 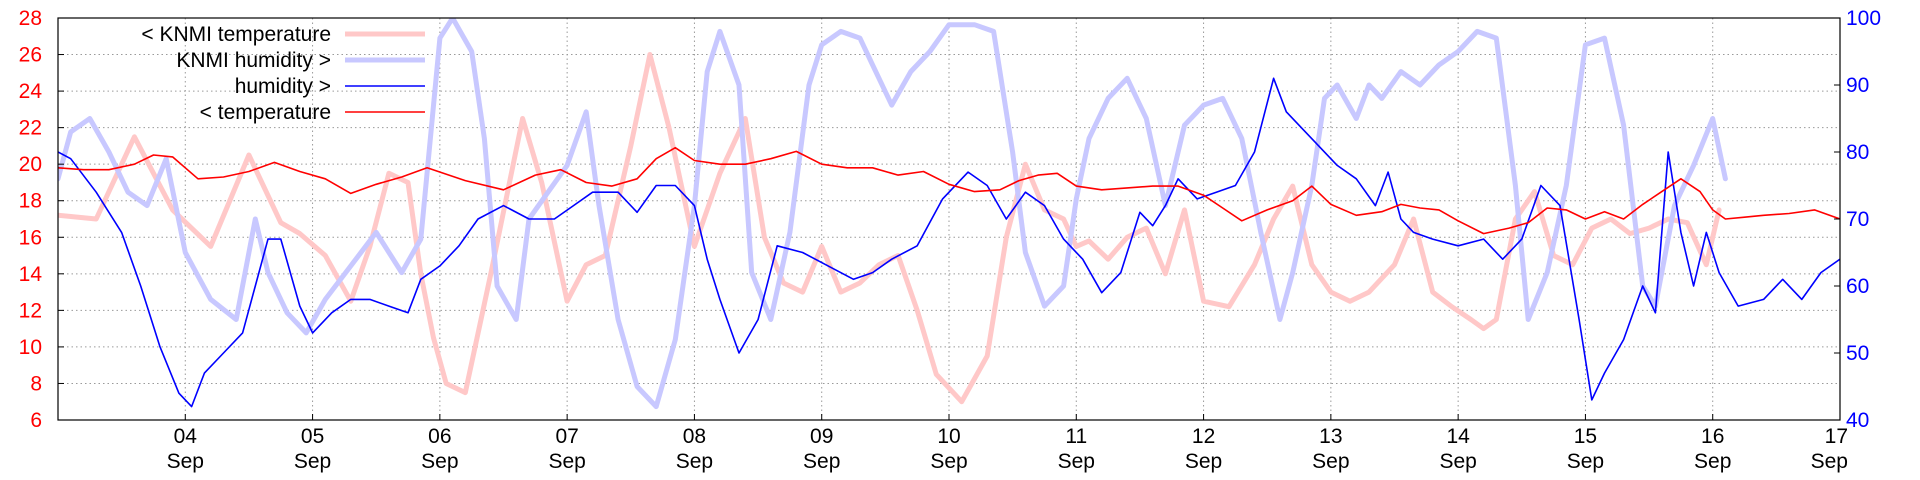 What do you see at coordinates (1857, 420) in the screenshot?
I see `y-right-tick-label: 40` at bounding box center [1857, 420].